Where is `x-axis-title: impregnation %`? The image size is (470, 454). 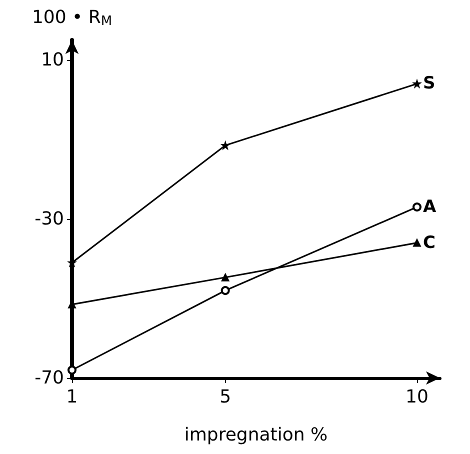 x-axis-title: impregnation % is located at coordinates (256, 435).